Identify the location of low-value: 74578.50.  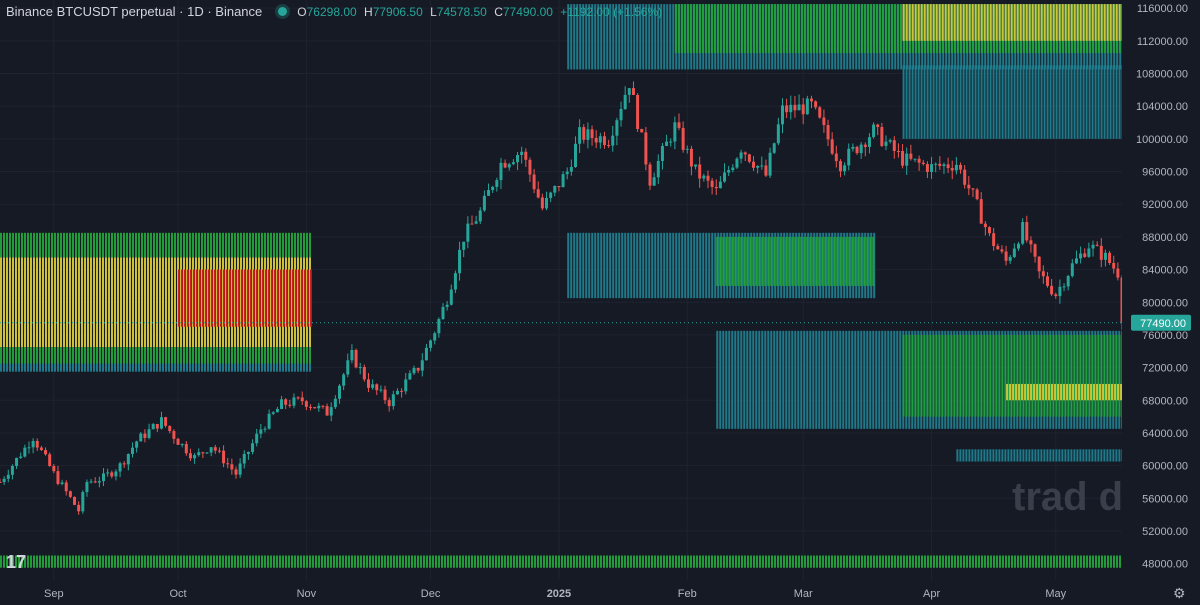
(461, 11).